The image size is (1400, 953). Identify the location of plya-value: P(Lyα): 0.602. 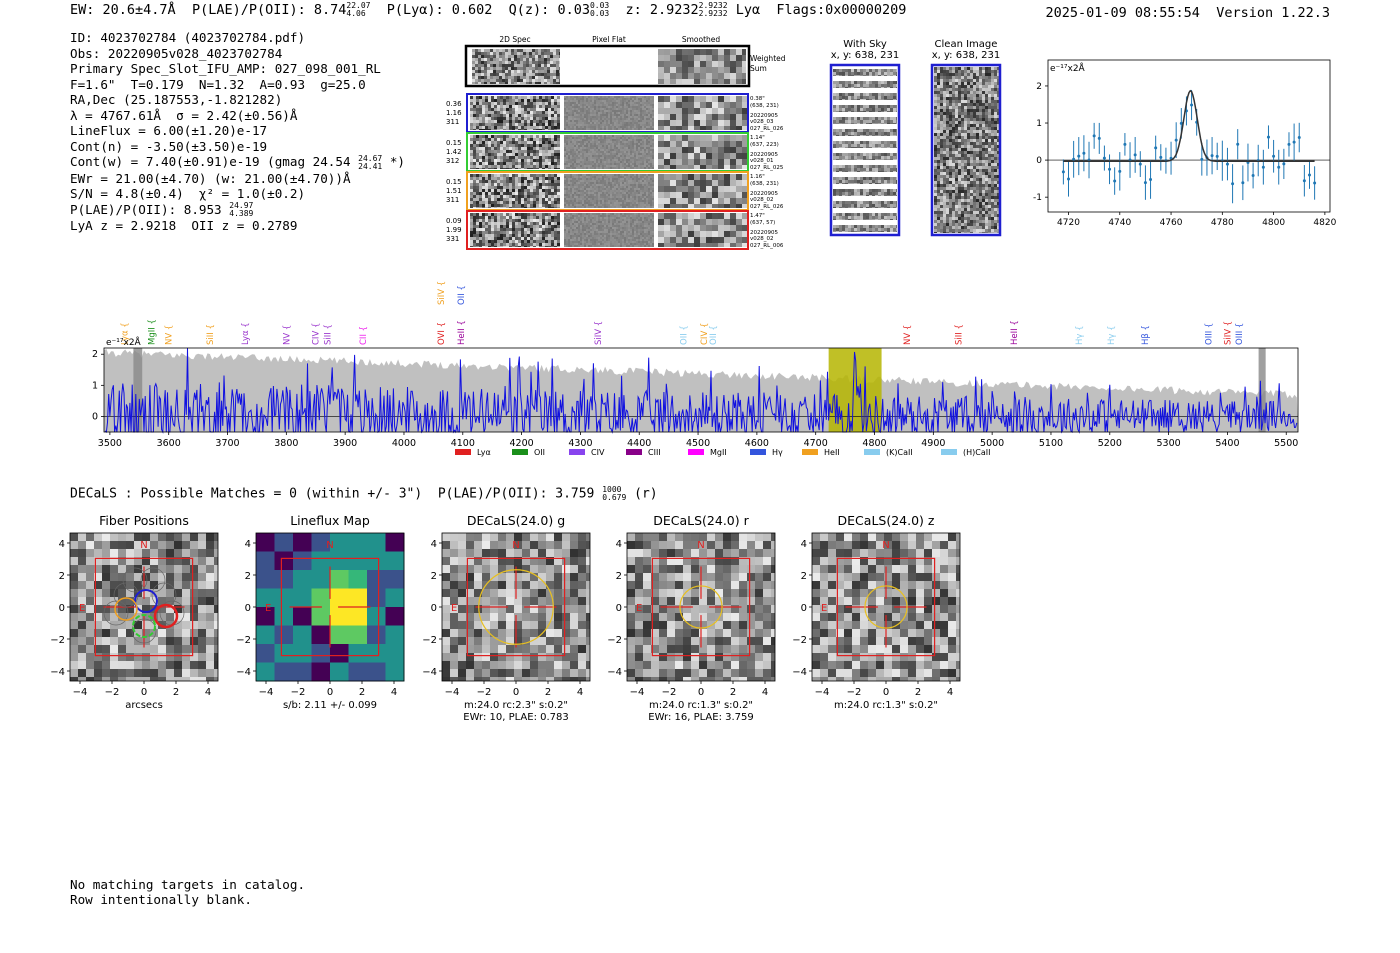
(439, 10).